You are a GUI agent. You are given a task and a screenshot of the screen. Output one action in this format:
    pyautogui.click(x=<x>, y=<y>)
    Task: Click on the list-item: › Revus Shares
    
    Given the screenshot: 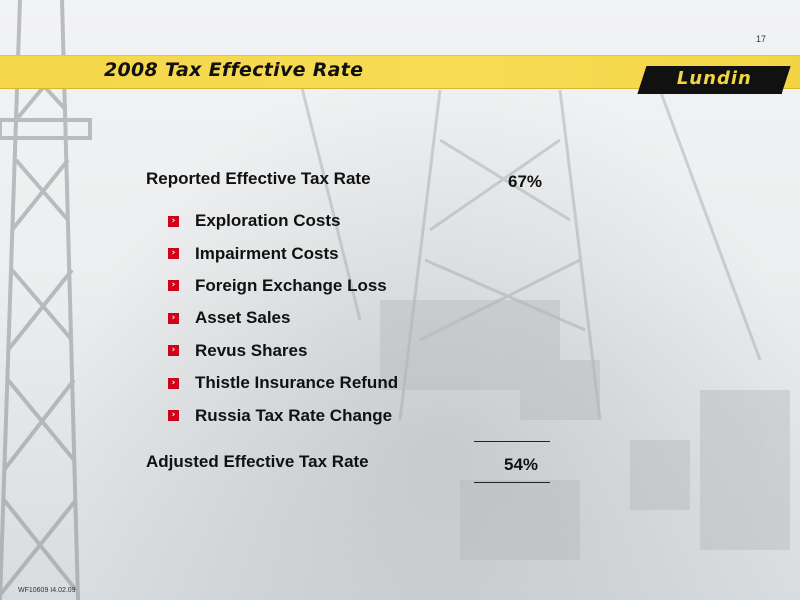 What is the action you would take?
    pyautogui.click(x=283, y=351)
    